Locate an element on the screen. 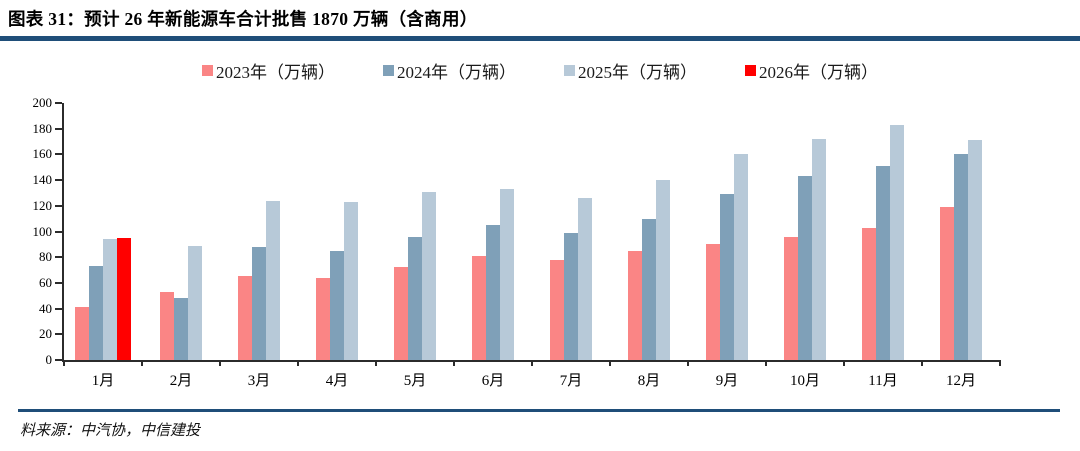 This screenshot has width=1080, height=451. bar-group-4月 is located at coordinates (337, 231).